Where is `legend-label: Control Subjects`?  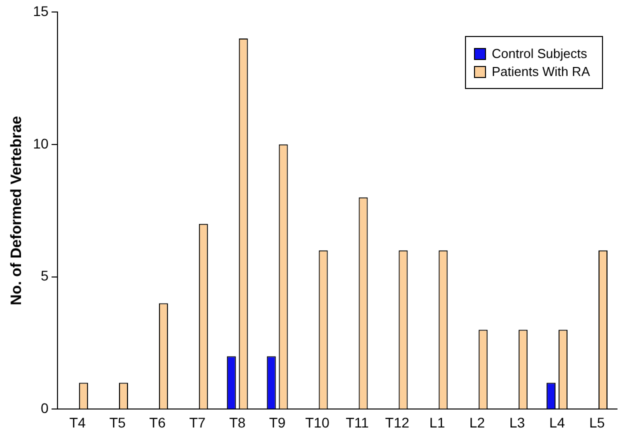
legend-label: Control Subjects is located at coordinates (540, 53).